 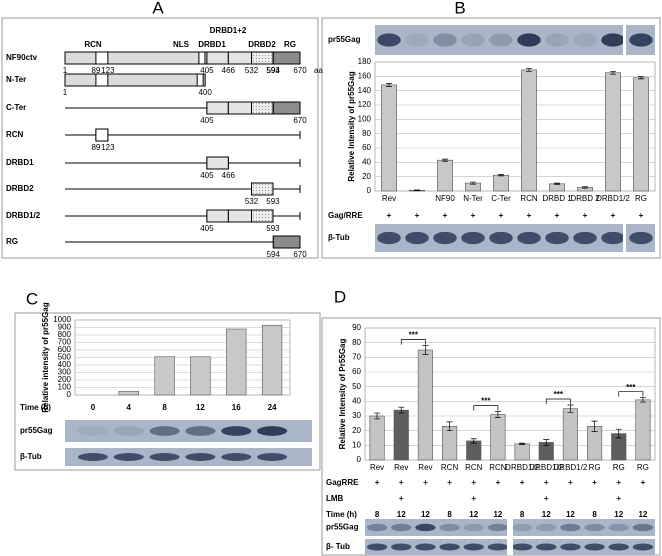 I want to click on y-tick-label: 700, so click(x=65, y=342).